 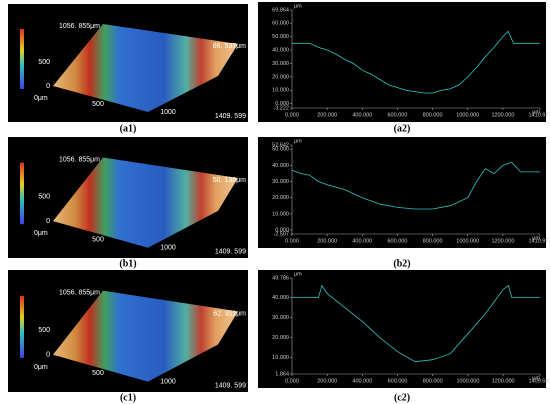 What do you see at coordinates (282, 374) in the screenshot?
I see `y-tick-label: 1.864` at bounding box center [282, 374].